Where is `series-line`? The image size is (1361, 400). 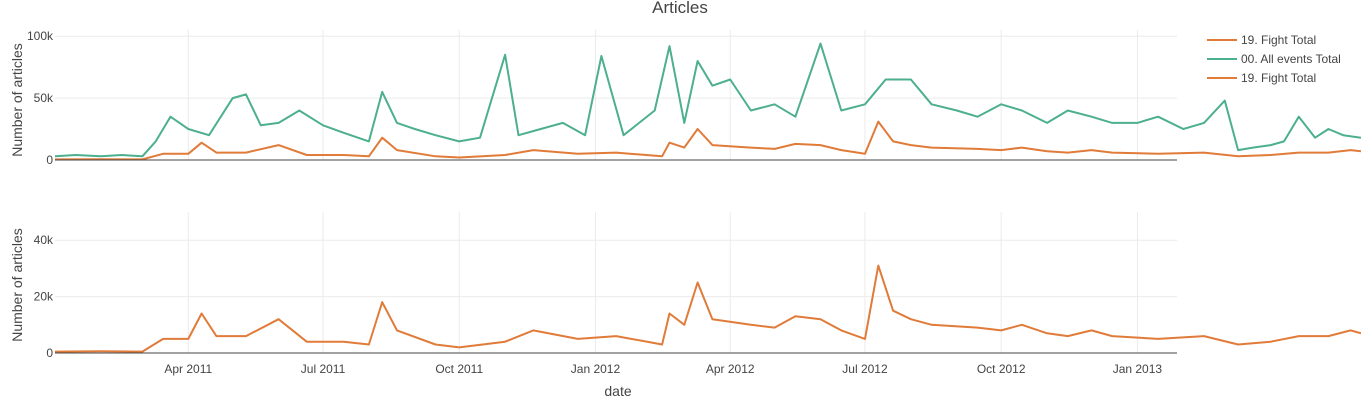 series-line is located at coordinates (707, 140).